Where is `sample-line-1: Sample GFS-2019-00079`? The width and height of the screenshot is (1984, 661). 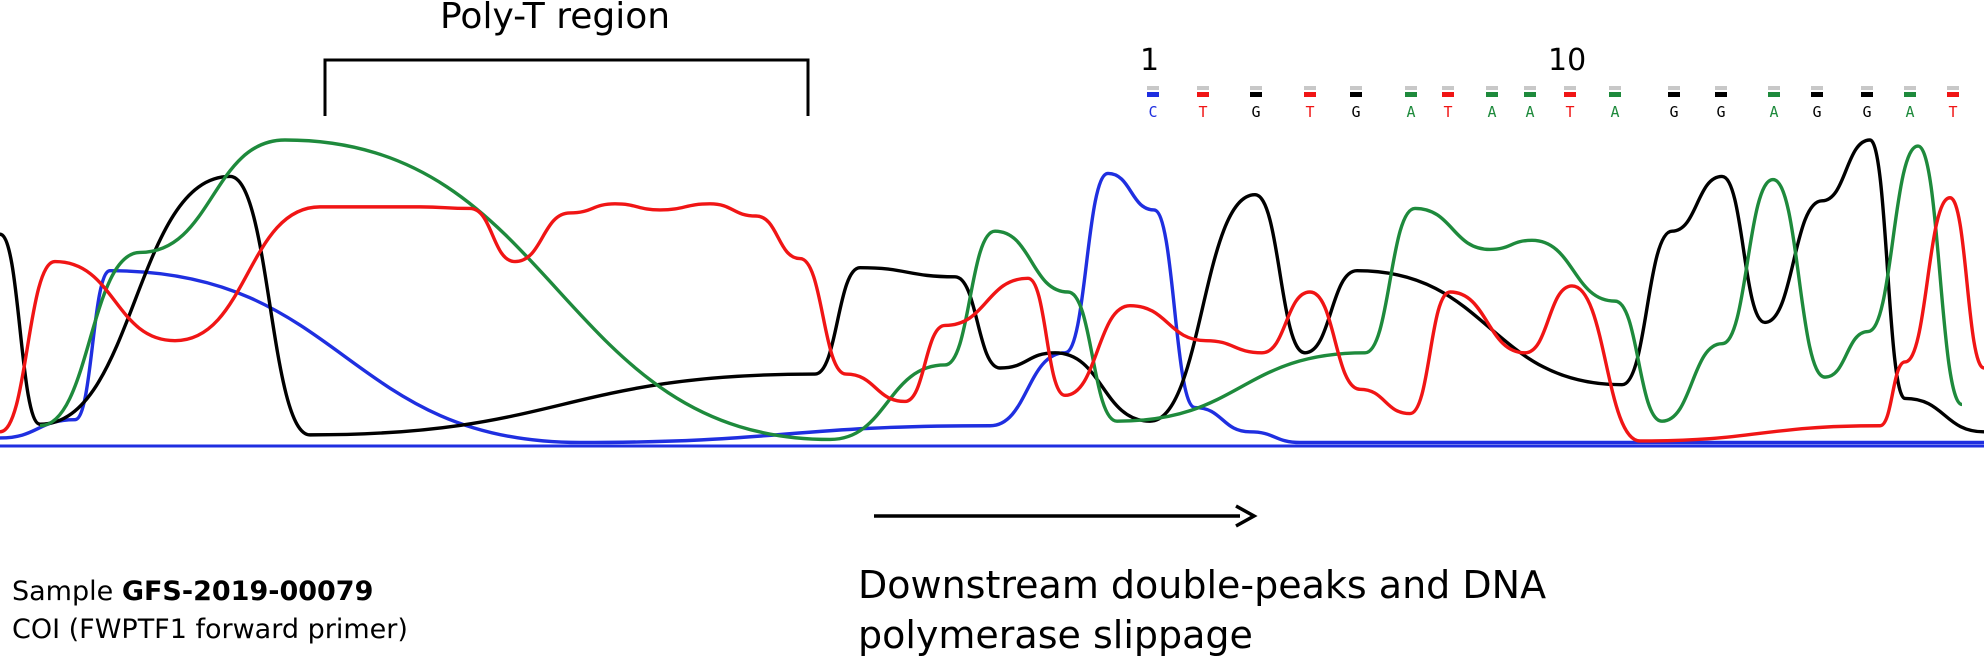
sample-line-1: Sample GFS-2019-00079 is located at coordinates (210, 592).